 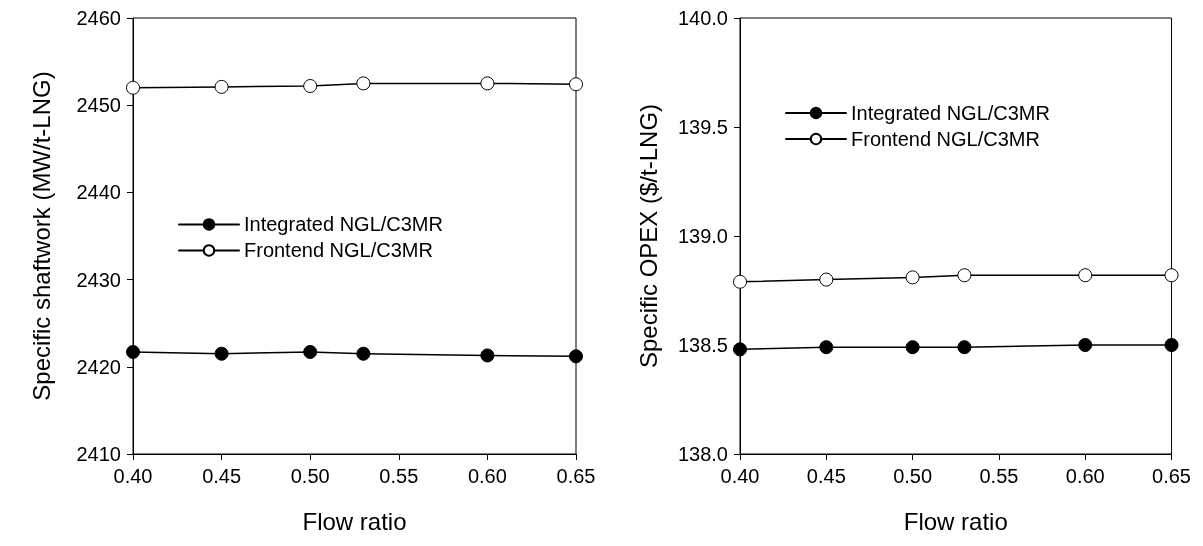 What do you see at coordinates (702, 345) in the screenshot?
I see `y-tick-label: 138.5` at bounding box center [702, 345].